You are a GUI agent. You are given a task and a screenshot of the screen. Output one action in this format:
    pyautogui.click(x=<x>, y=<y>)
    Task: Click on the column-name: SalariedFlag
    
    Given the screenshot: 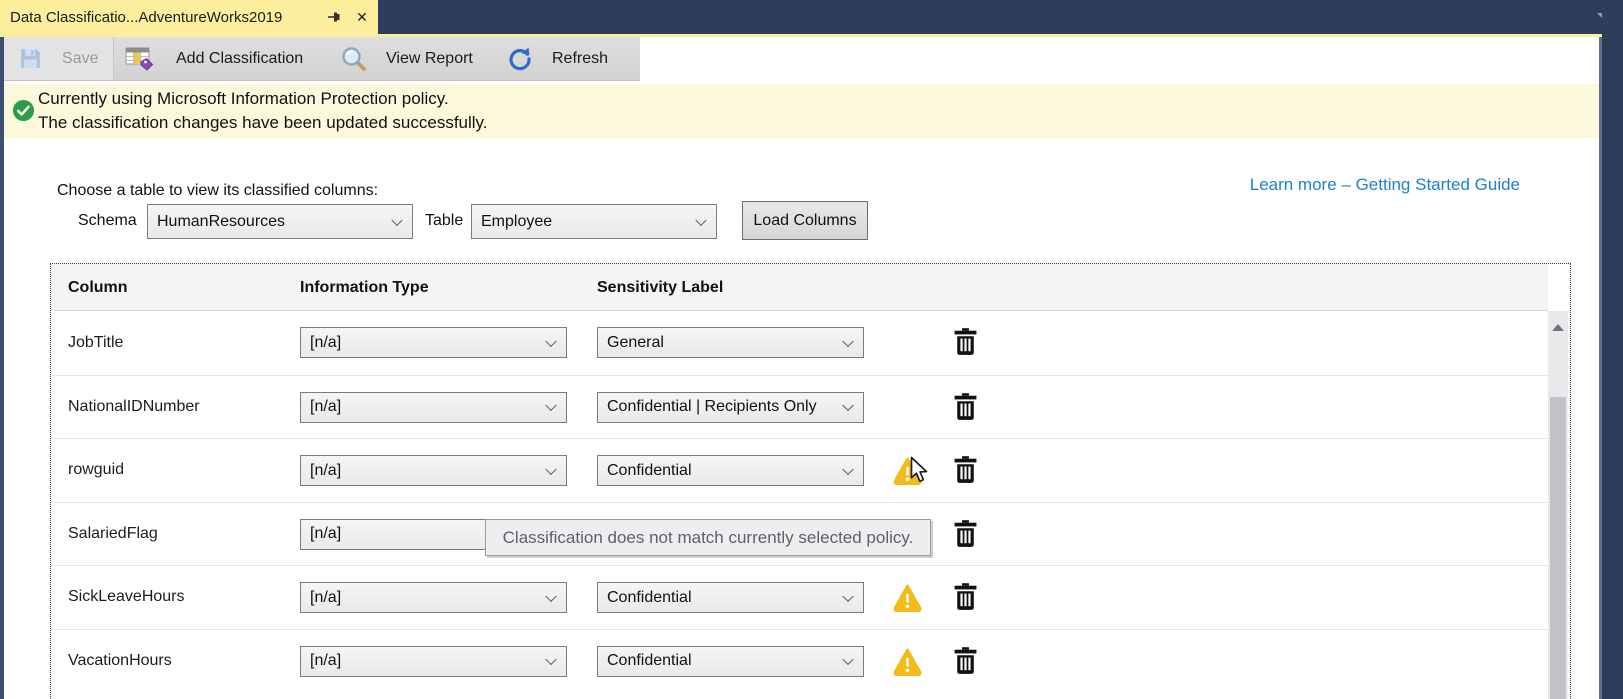 What is the action you would take?
    pyautogui.click(x=113, y=533)
    